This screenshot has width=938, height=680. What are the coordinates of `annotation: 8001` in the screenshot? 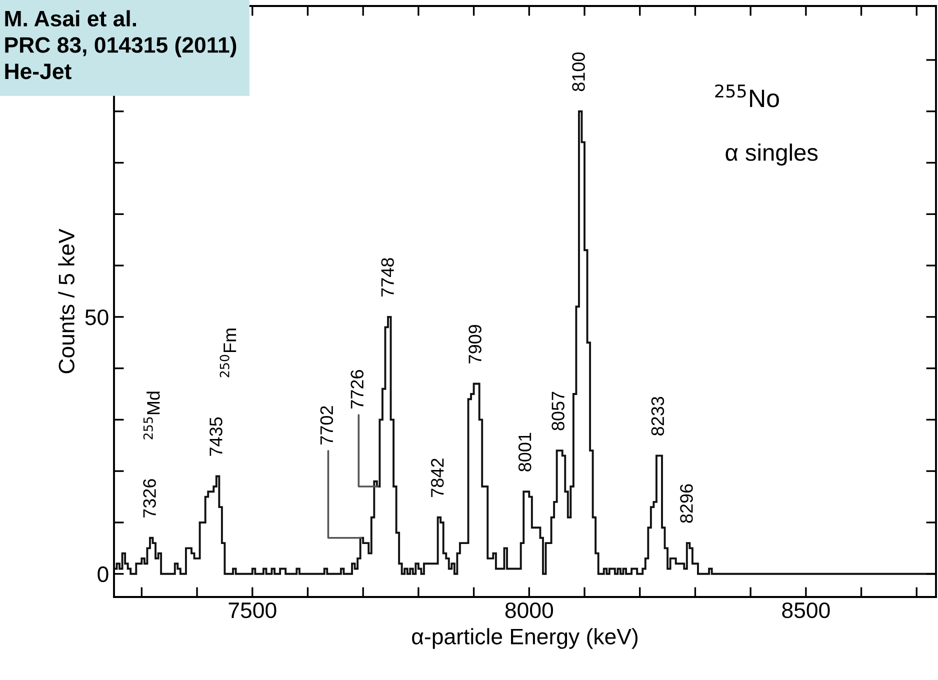 It's located at (525, 452).